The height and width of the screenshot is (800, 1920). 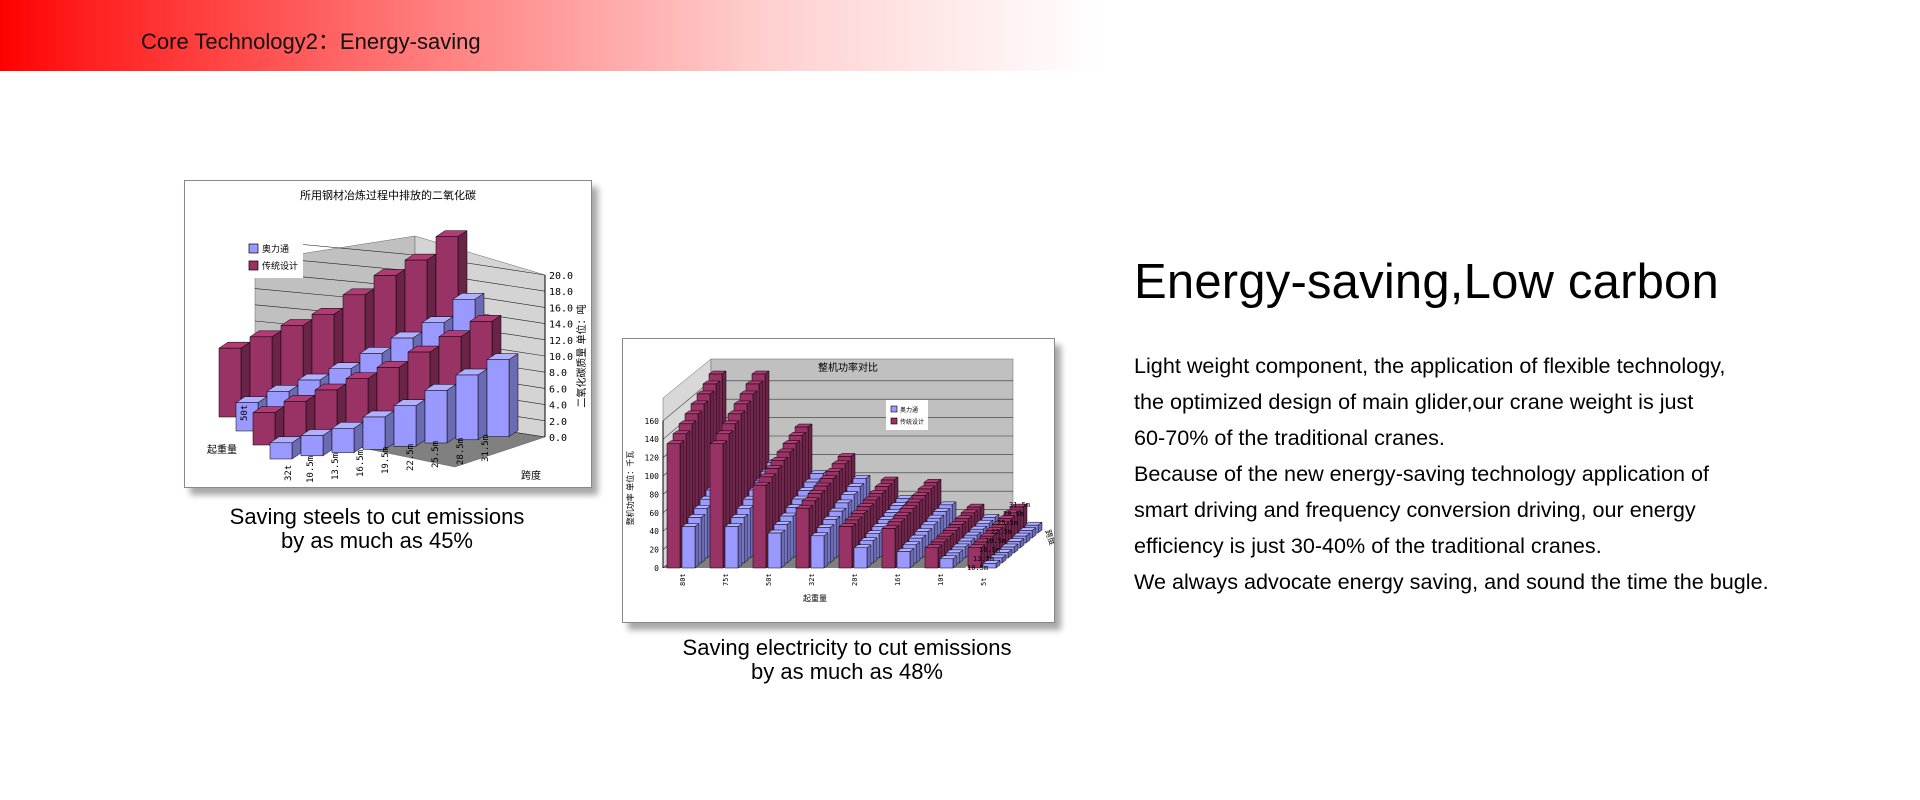 I want to click on header-title: Core Technology2：Energy-saving, so click(x=311, y=41).